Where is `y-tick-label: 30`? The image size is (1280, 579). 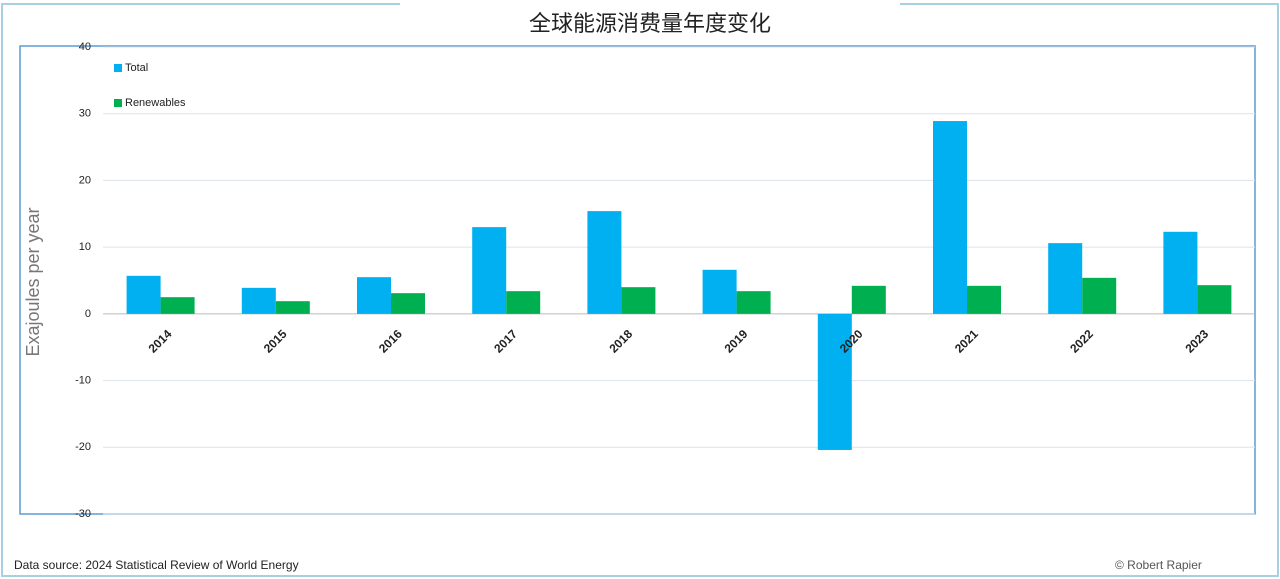
y-tick-label: 30 is located at coordinates (85, 114).